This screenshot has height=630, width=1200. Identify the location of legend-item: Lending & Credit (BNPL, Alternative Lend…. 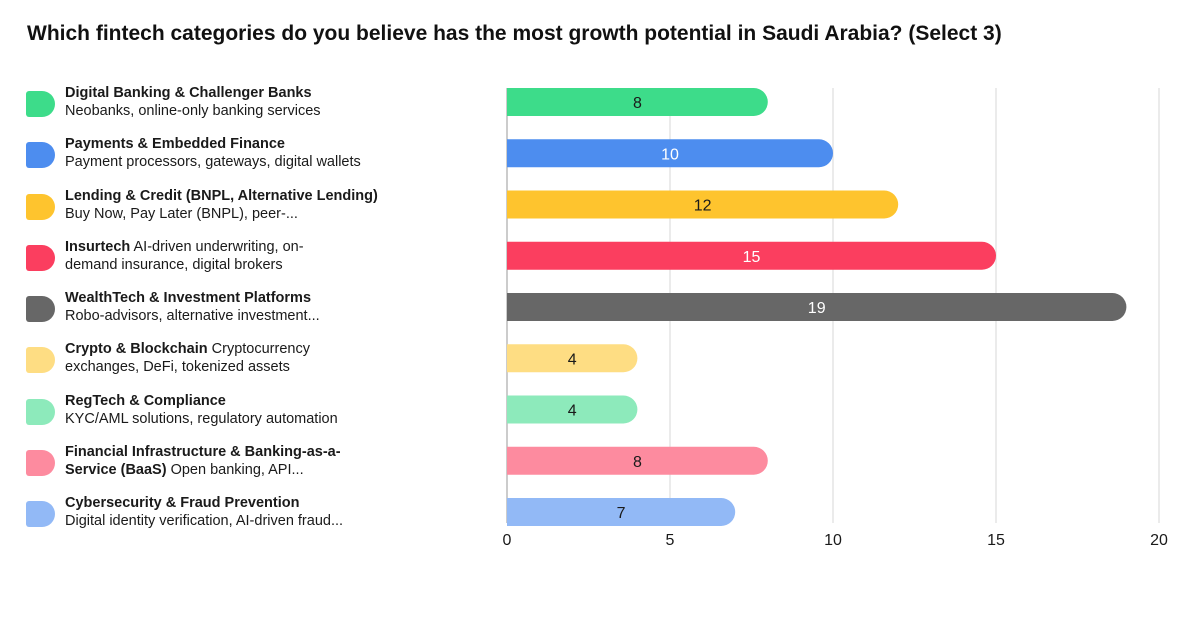
(261, 209).